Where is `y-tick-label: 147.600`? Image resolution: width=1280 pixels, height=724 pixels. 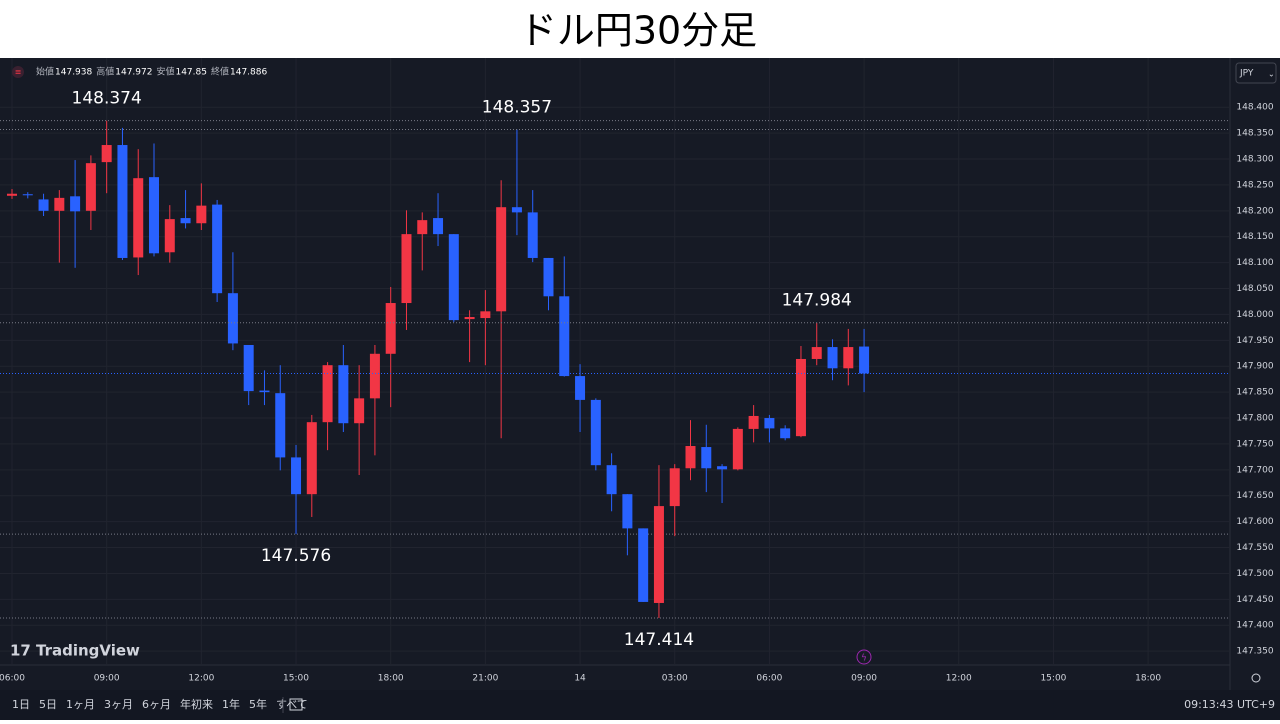
y-tick-label: 147.600 is located at coordinates (1254, 522).